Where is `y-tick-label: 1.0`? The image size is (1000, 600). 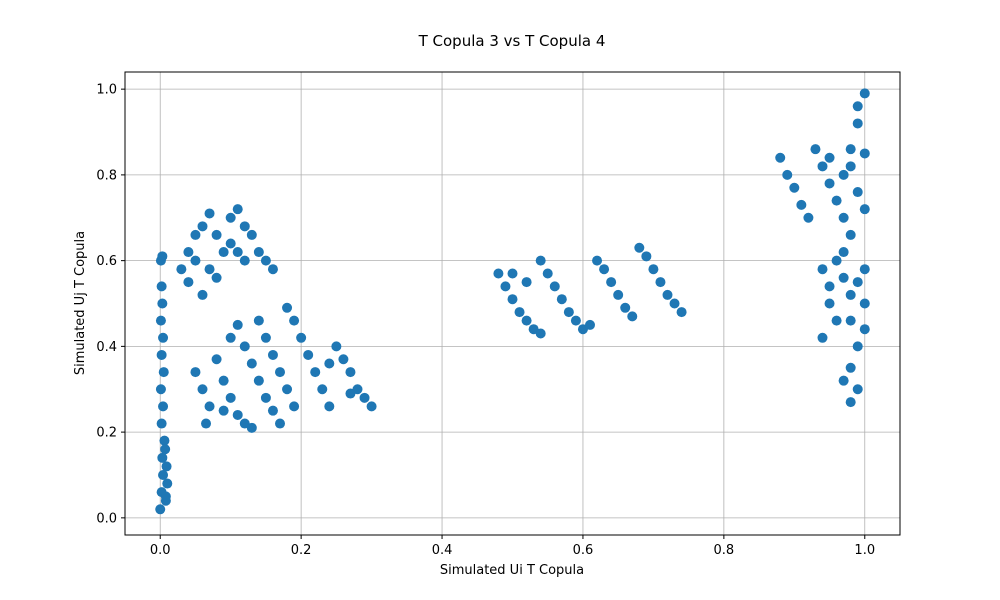 y-tick-label: 1.0 is located at coordinates (106, 90).